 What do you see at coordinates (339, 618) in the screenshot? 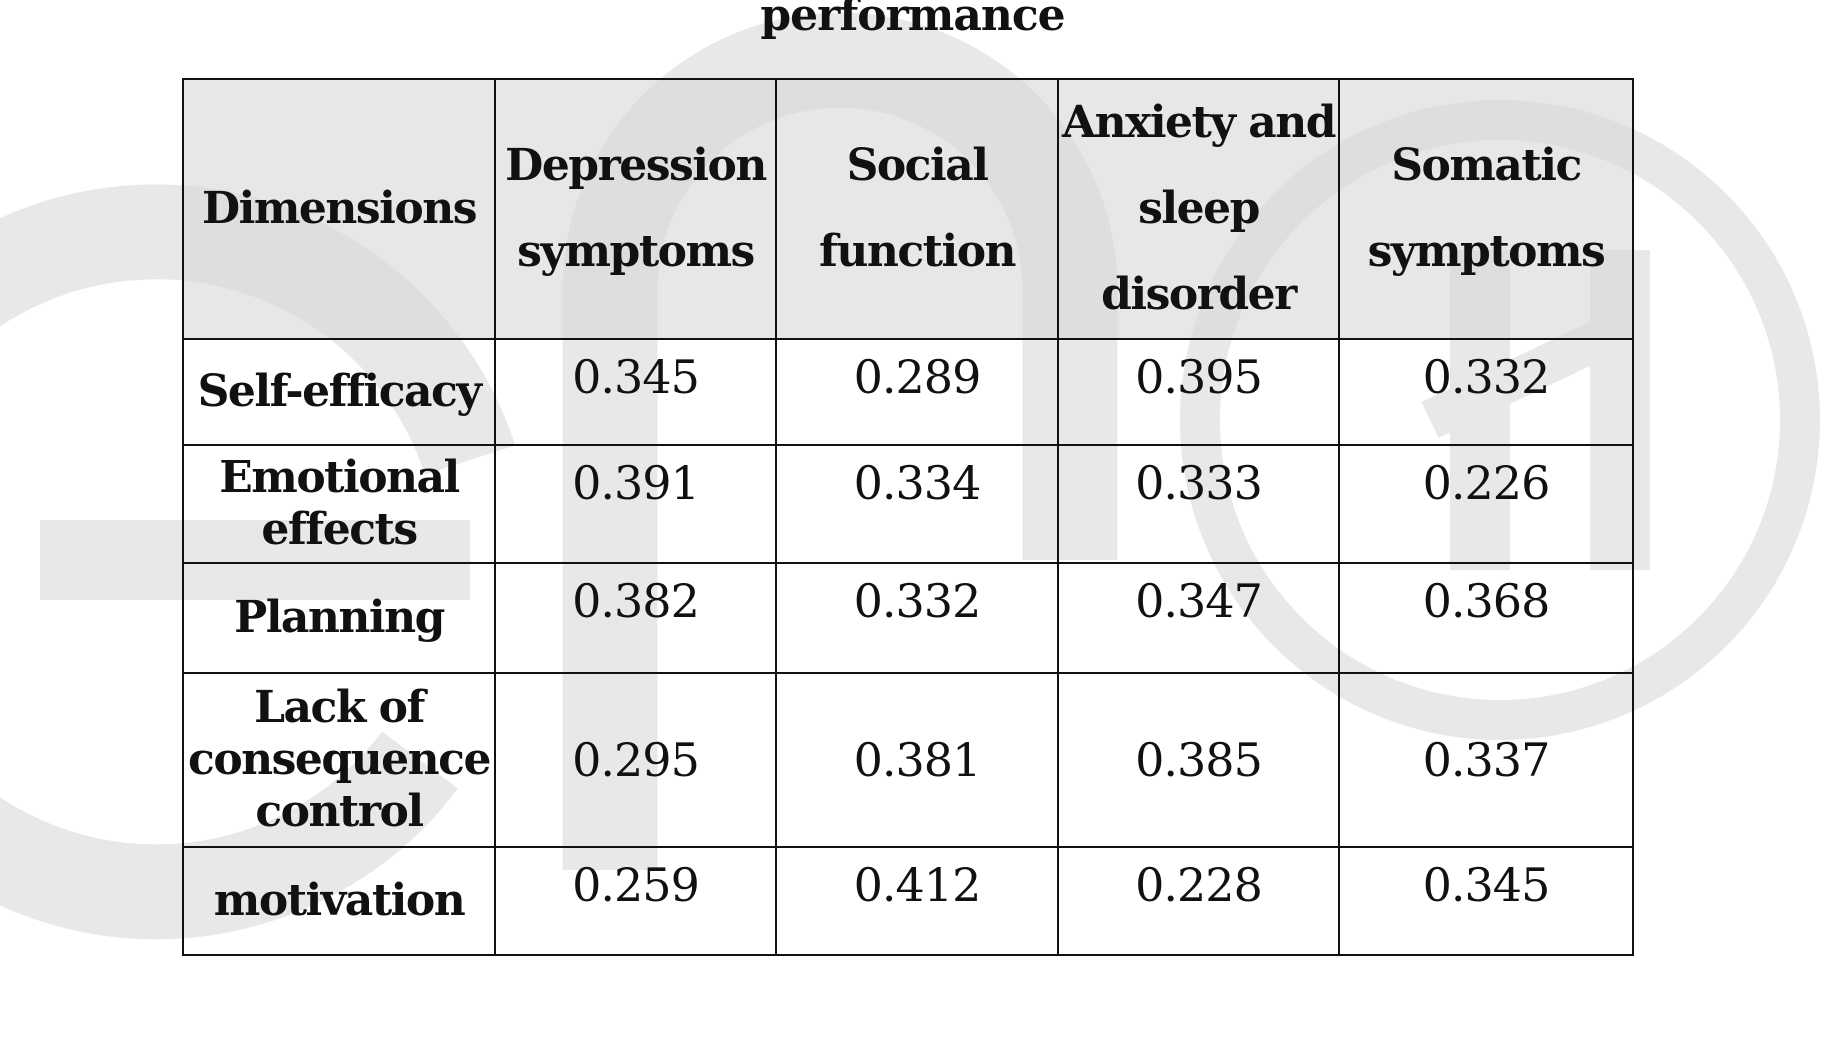
I see `row-label: Planning` at bounding box center [339, 618].